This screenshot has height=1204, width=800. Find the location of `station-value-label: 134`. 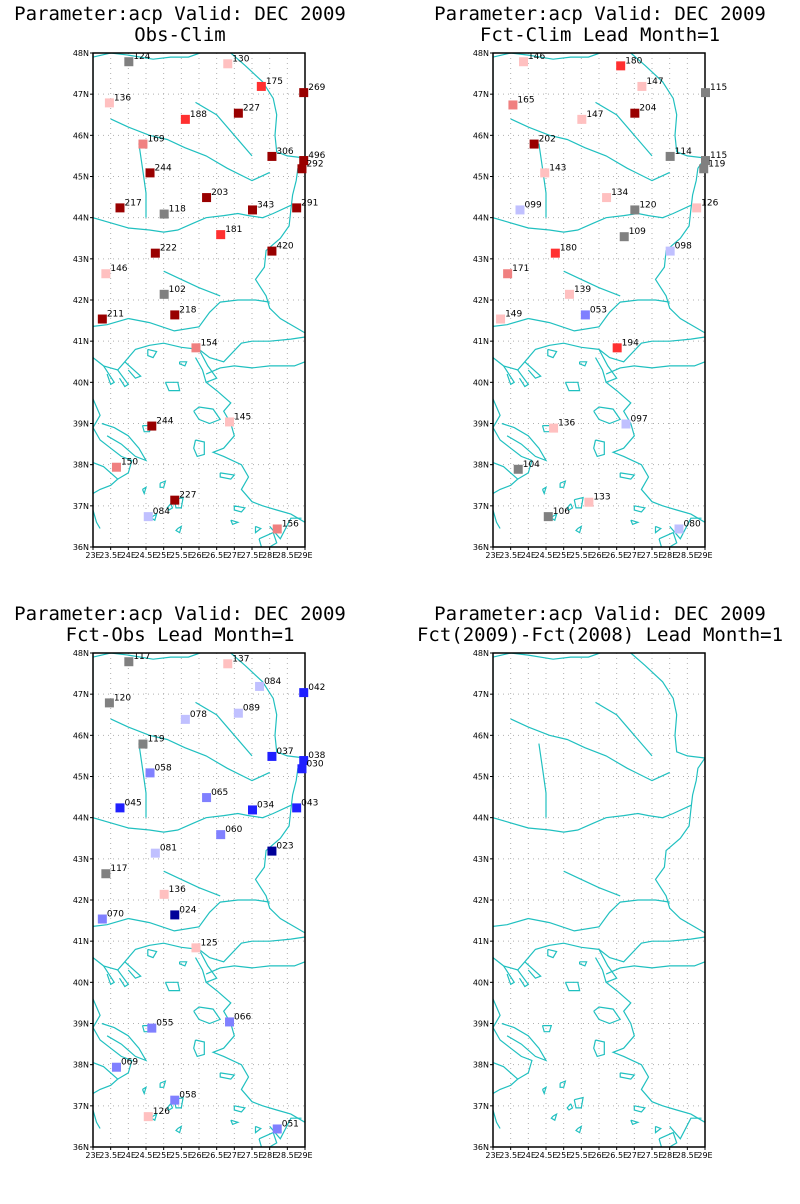

station-value-label: 134 is located at coordinates (619, 193).